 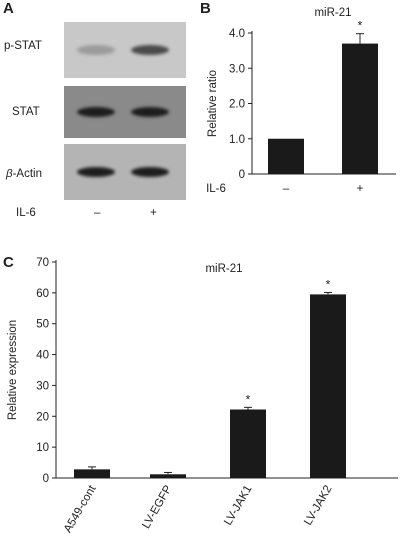 What do you see at coordinates (80, 509) in the screenshot?
I see `category-label: A549-cont` at bounding box center [80, 509].